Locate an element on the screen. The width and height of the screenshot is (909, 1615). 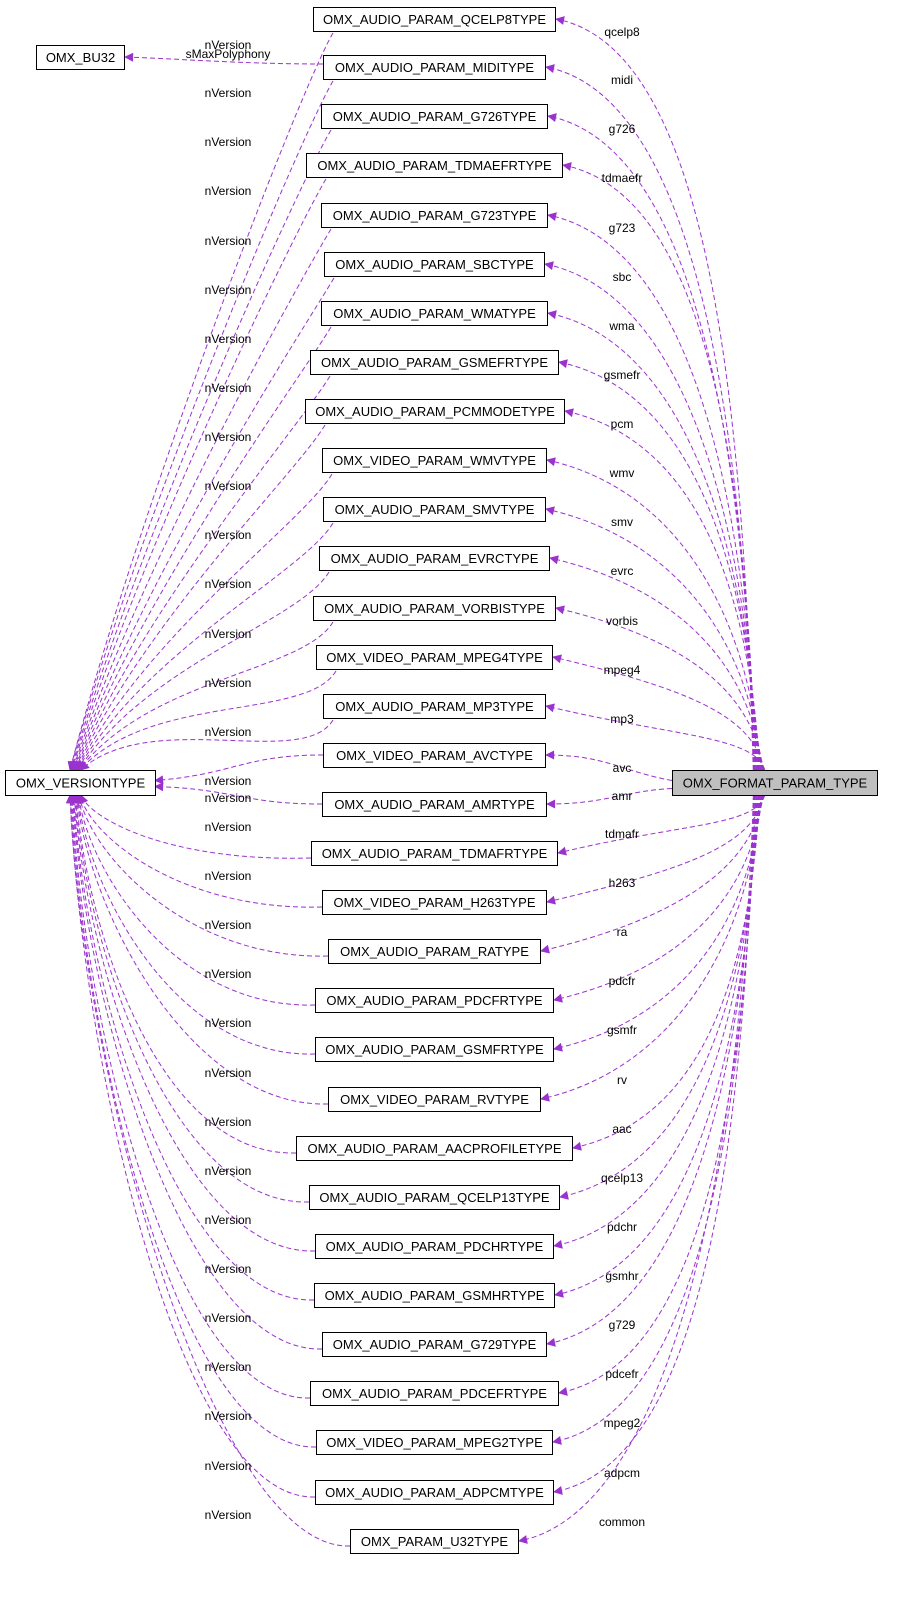
node-format: OMX_FORMAT_PARAM_TYPE is located at coordinates (775, 783).